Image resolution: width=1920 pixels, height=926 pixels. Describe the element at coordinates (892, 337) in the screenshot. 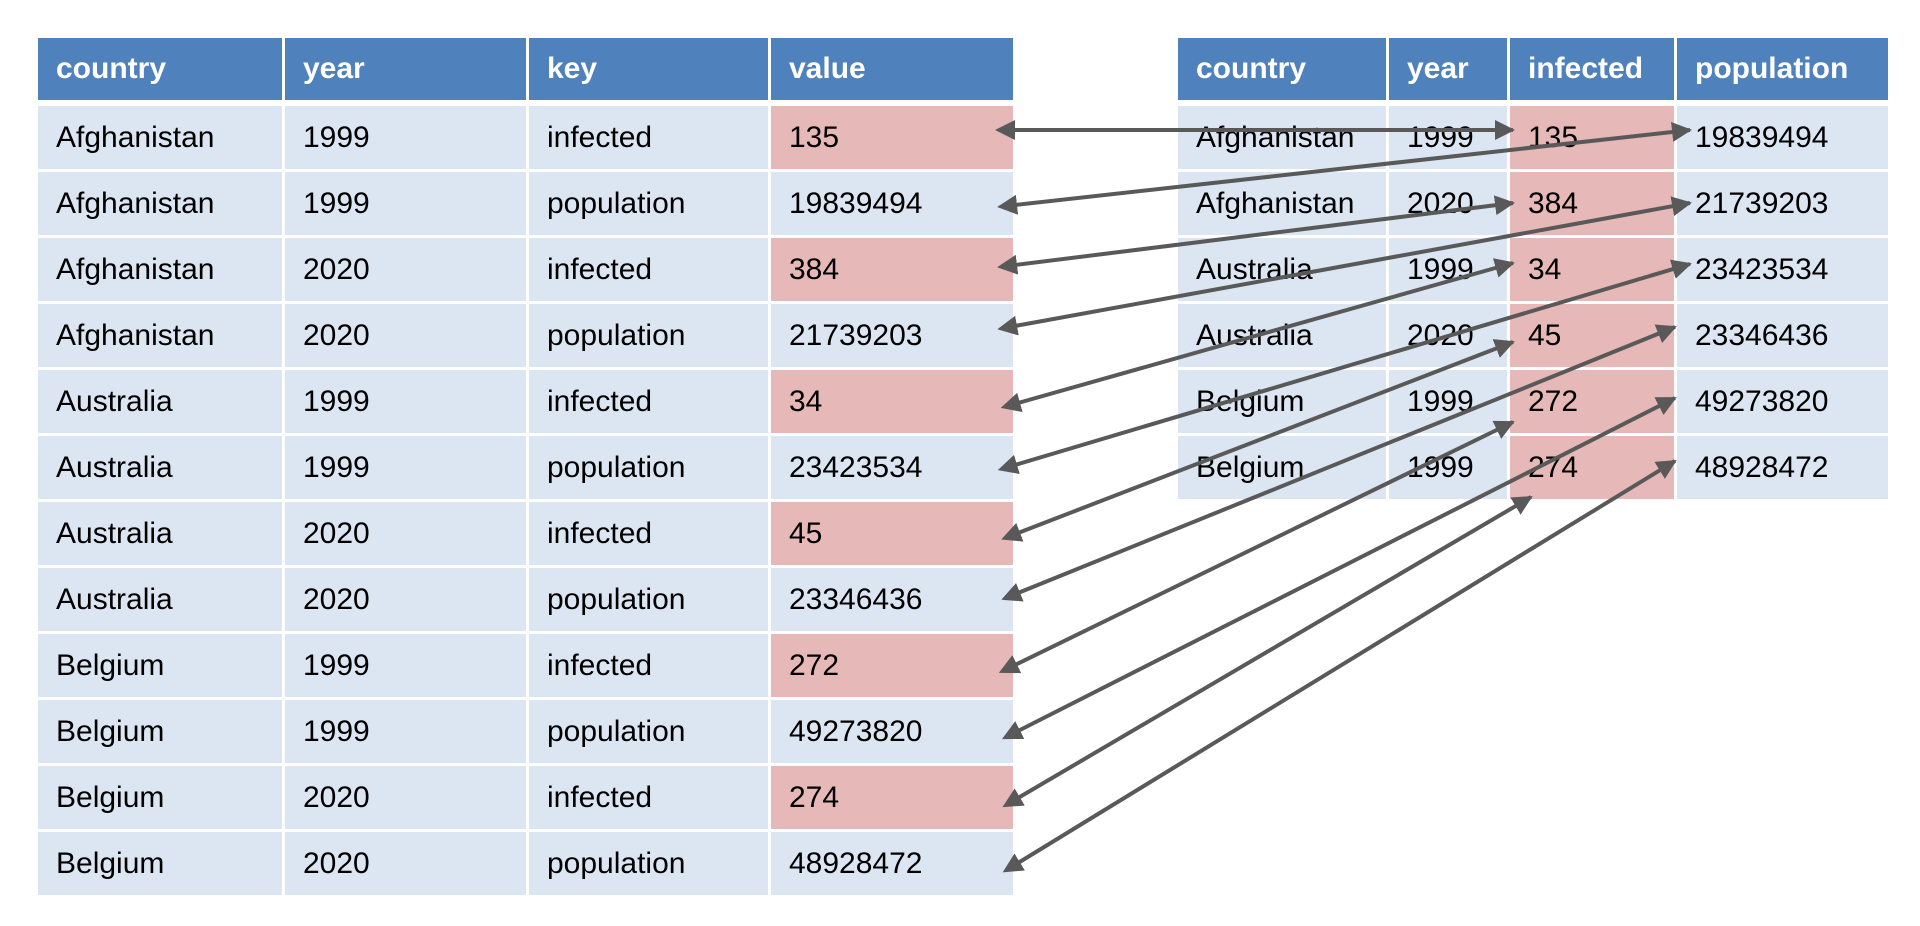

I see `value-cell-population: 21739203` at that location.